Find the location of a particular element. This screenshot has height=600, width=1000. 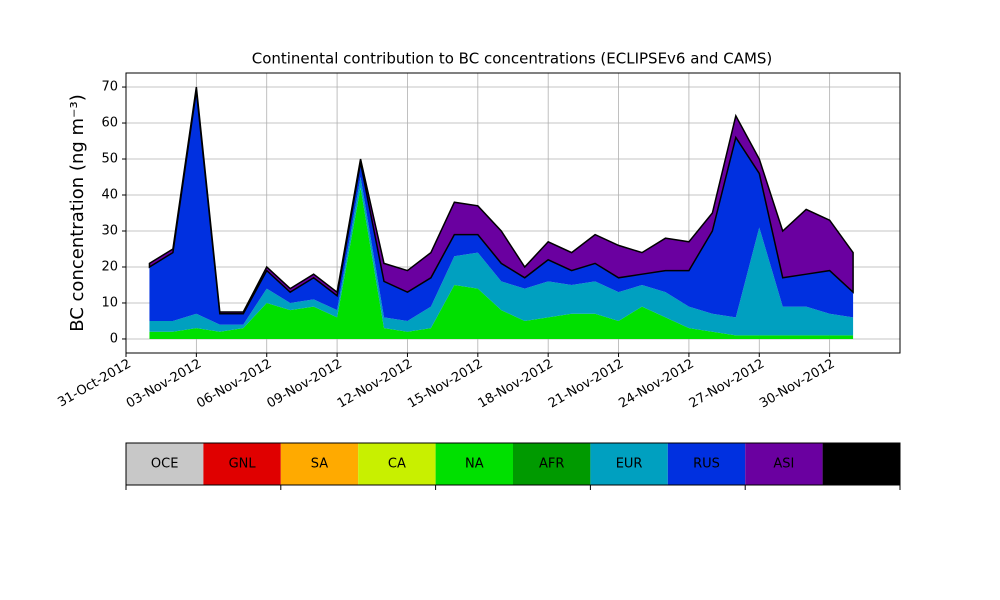

y-tick-label: 60 is located at coordinates (109, 123).